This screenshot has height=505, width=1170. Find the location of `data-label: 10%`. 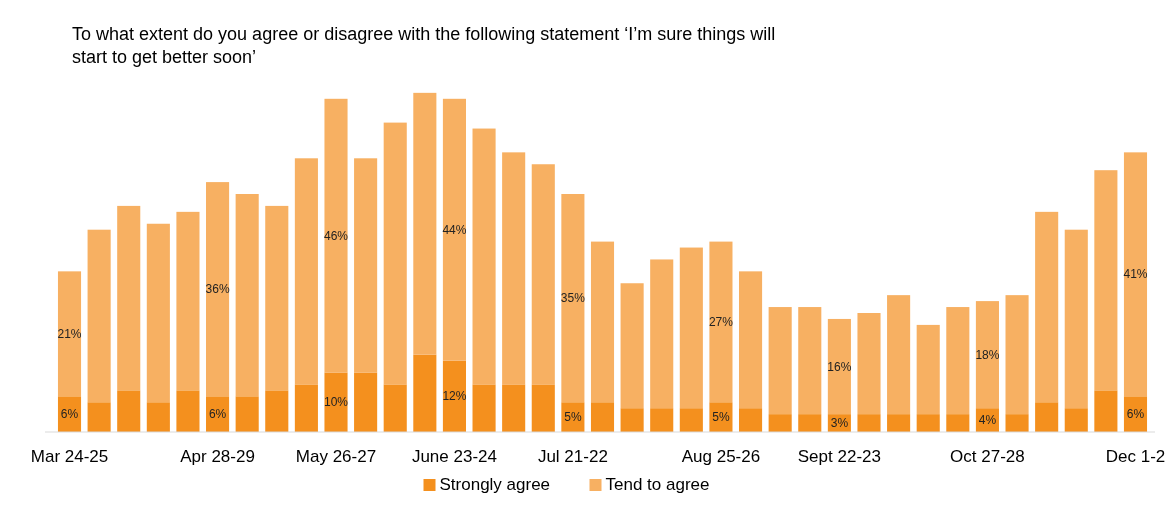

data-label: 10% is located at coordinates (336, 402).